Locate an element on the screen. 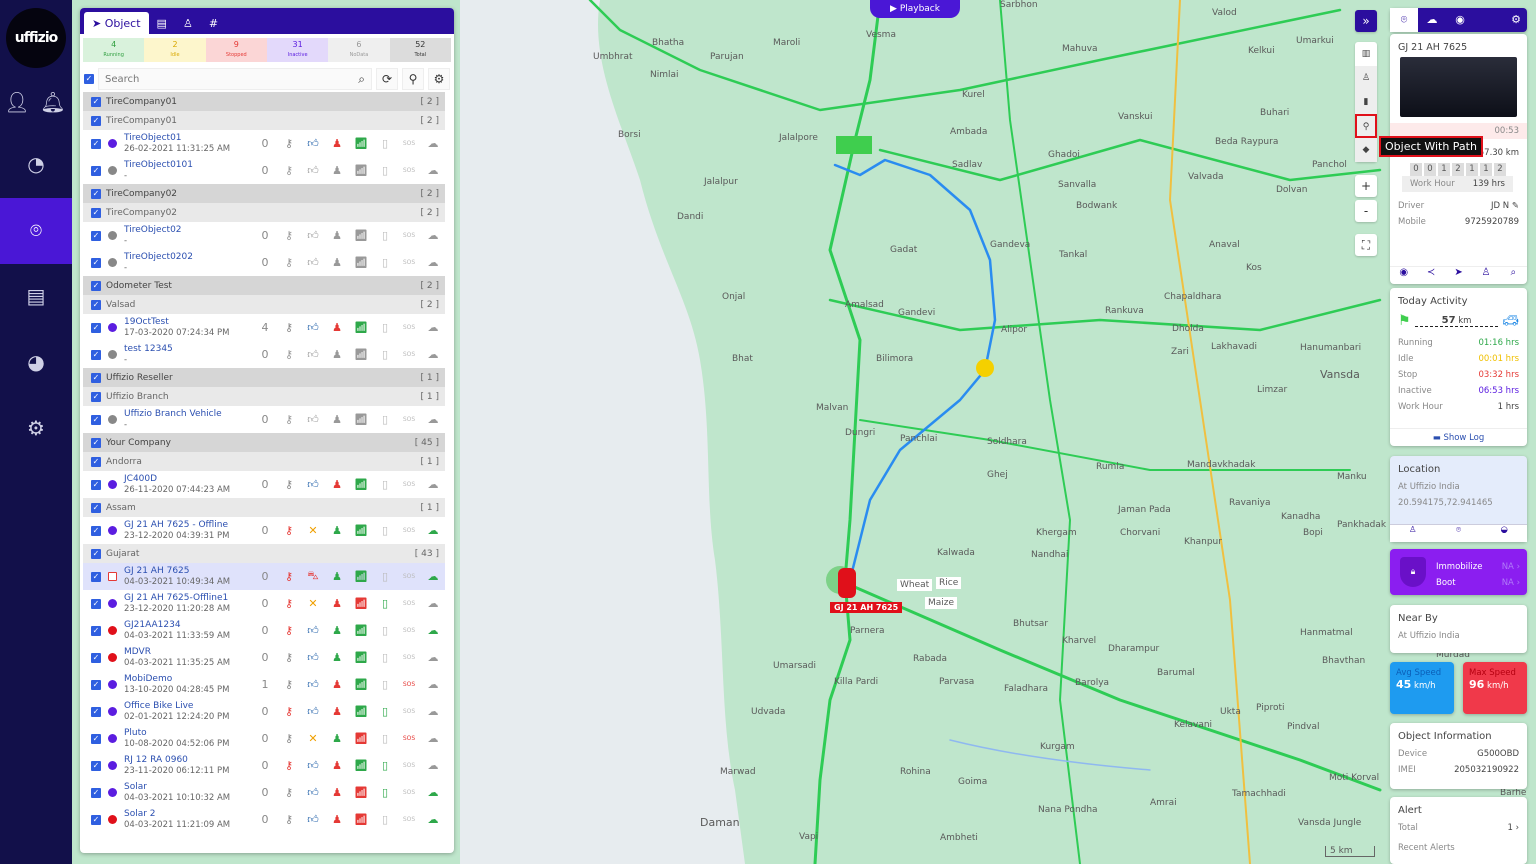 The width and height of the screenshot is (1536, 864). marker-rice: Rice is located at coordinates (949, 583).